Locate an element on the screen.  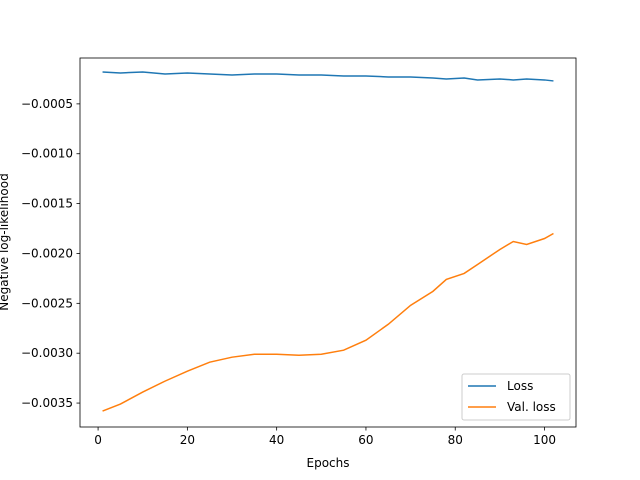
y-tick-label: −0.0035 is located at coordinates (47, 403).